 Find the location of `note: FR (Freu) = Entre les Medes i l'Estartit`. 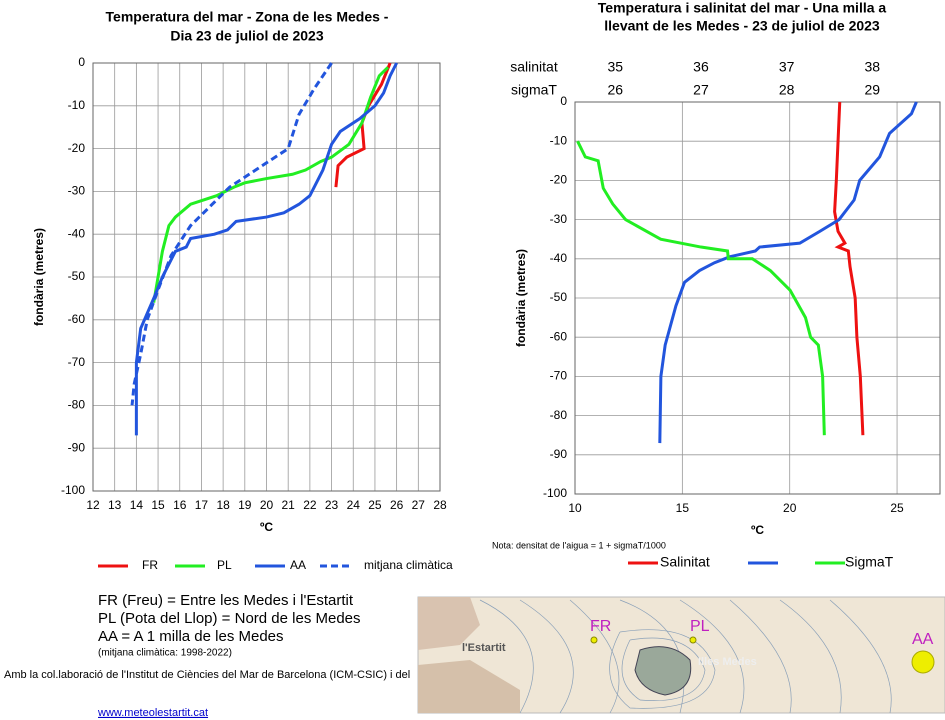

note: FR (Freu) = Entre les Medes i l'Estartit is located at coordinates (226, 600).